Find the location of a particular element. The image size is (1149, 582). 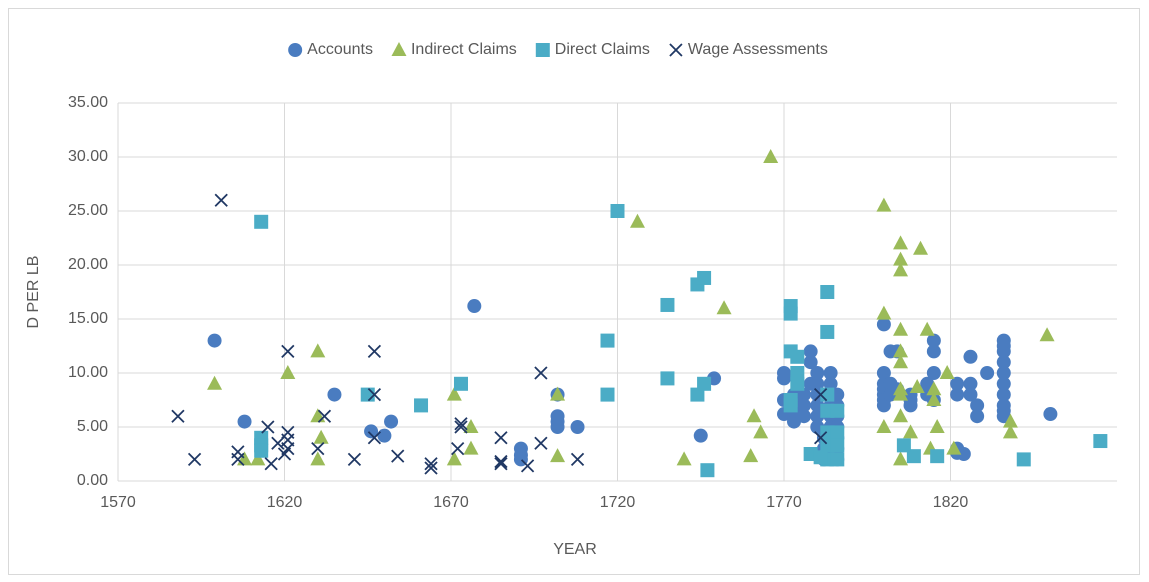

legend-label: Accounts is located at coordinates (340, 49).